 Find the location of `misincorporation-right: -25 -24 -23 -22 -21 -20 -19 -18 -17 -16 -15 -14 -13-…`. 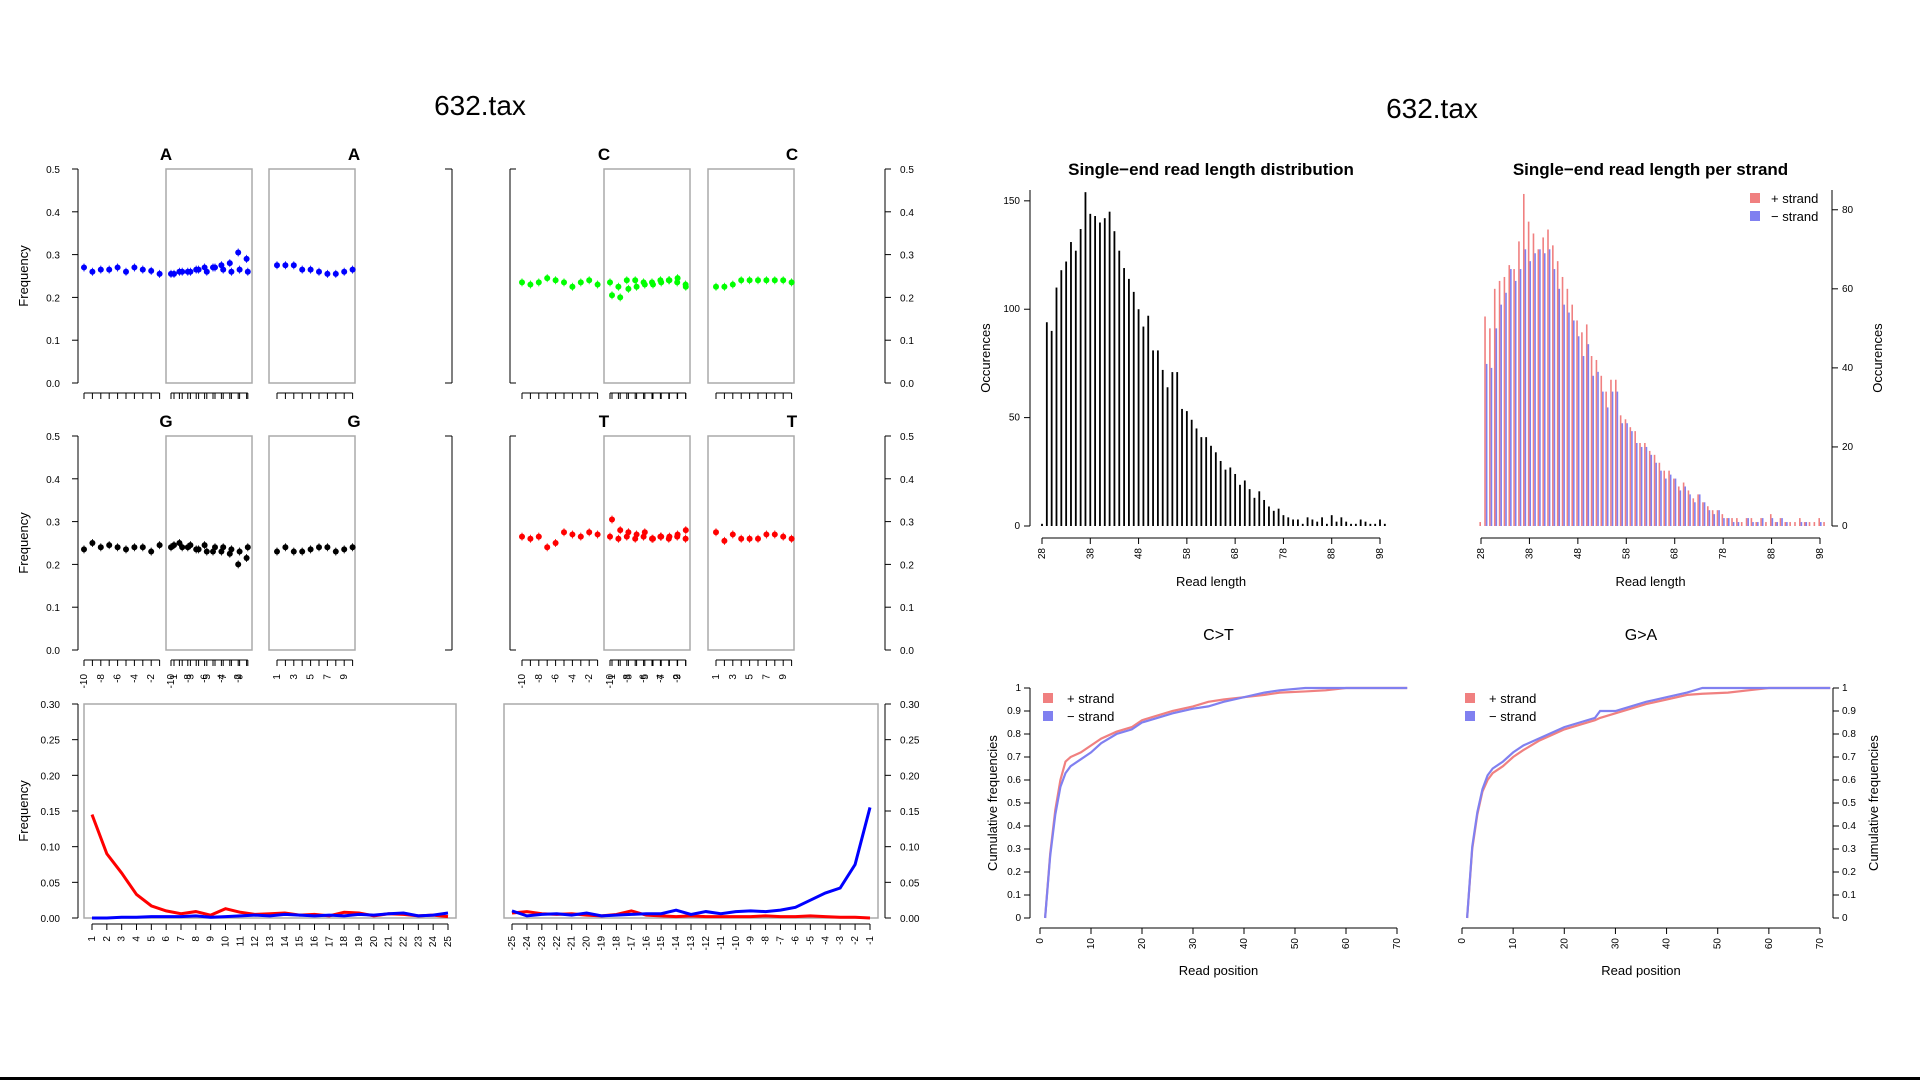

misincorporation-right: -25 -24 -23 -22 -21 -20 -19 -18 -17 -16 -15 -14 -13-… is located at coordinates (691, 827).